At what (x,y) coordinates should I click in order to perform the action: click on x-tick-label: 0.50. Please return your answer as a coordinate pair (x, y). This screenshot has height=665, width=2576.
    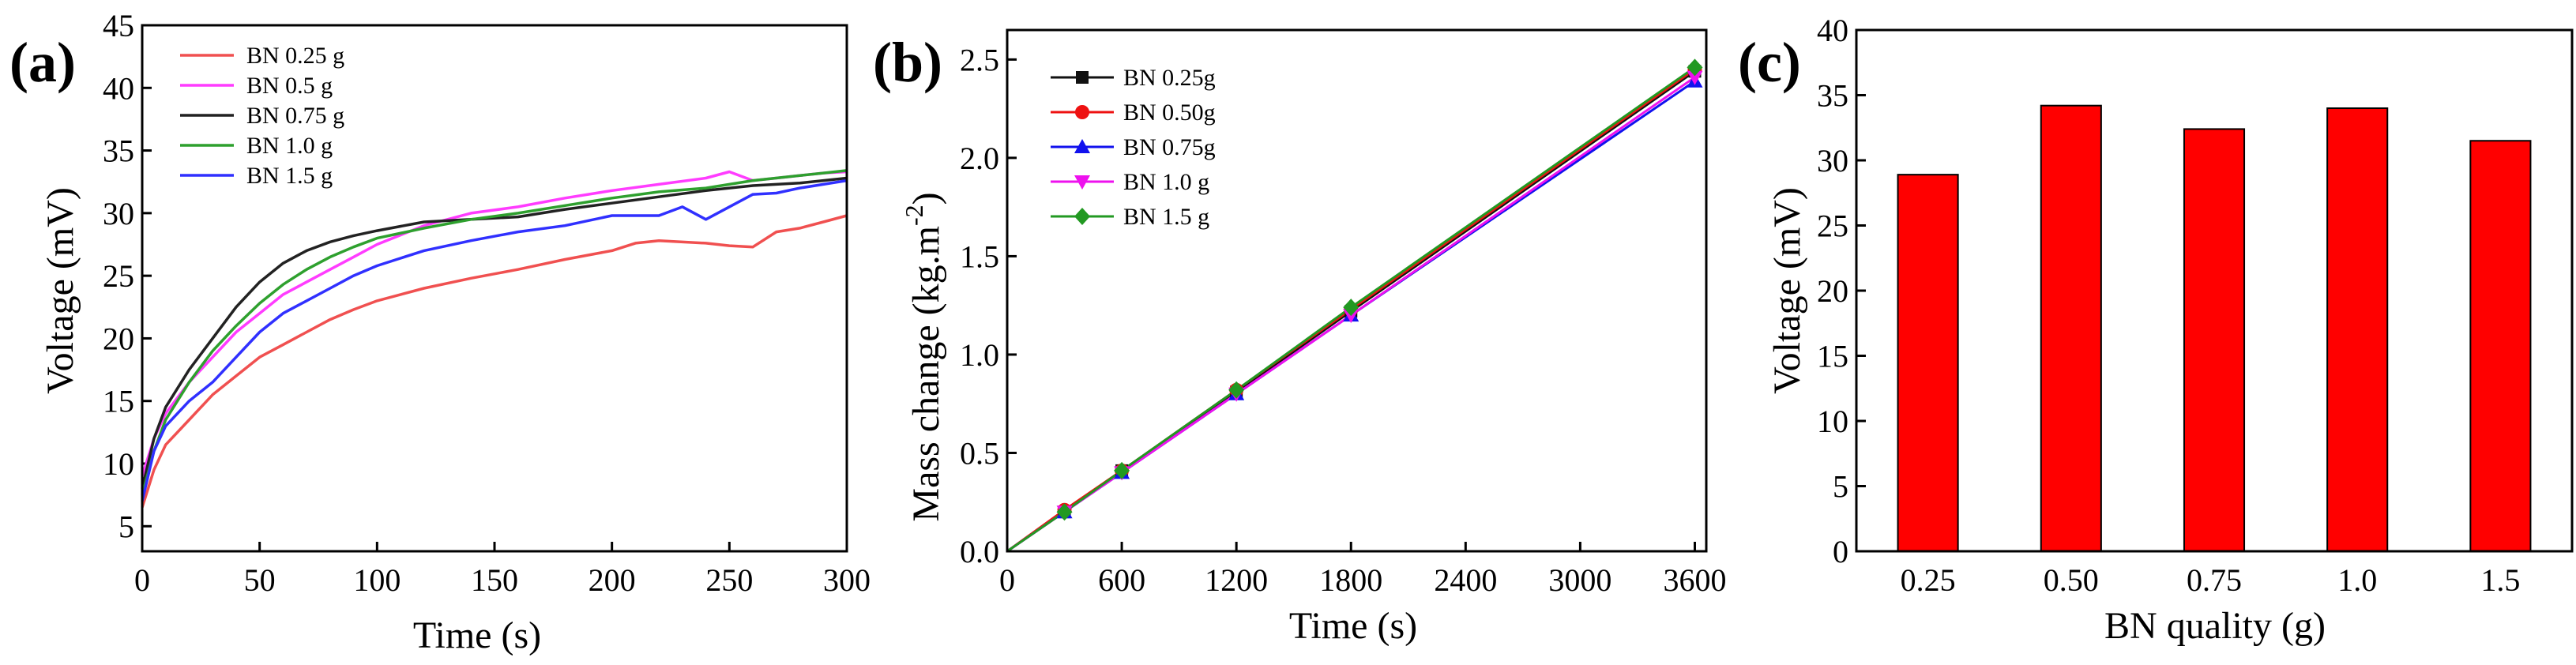
    Looking at the image, I should click on (2072, 580).